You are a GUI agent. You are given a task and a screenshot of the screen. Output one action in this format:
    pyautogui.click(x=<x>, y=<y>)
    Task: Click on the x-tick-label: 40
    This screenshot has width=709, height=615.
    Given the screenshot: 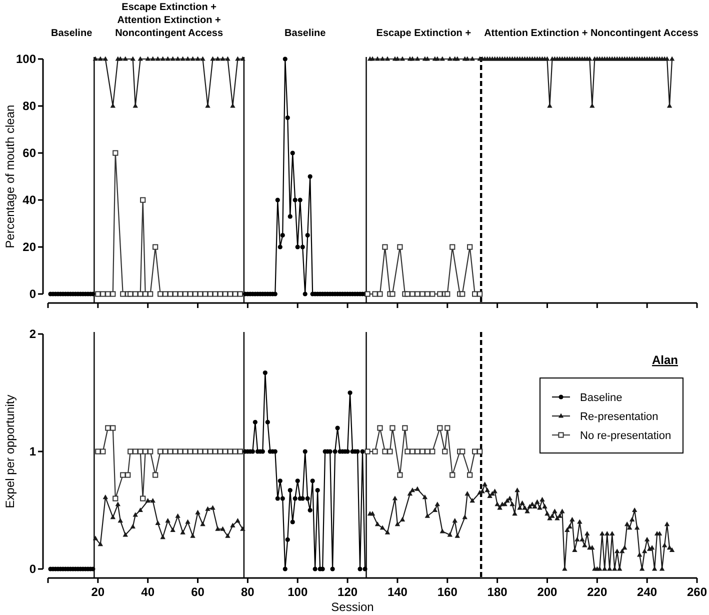 What is the action you would take?
    pyautogui.click(x=148, y=592)
    